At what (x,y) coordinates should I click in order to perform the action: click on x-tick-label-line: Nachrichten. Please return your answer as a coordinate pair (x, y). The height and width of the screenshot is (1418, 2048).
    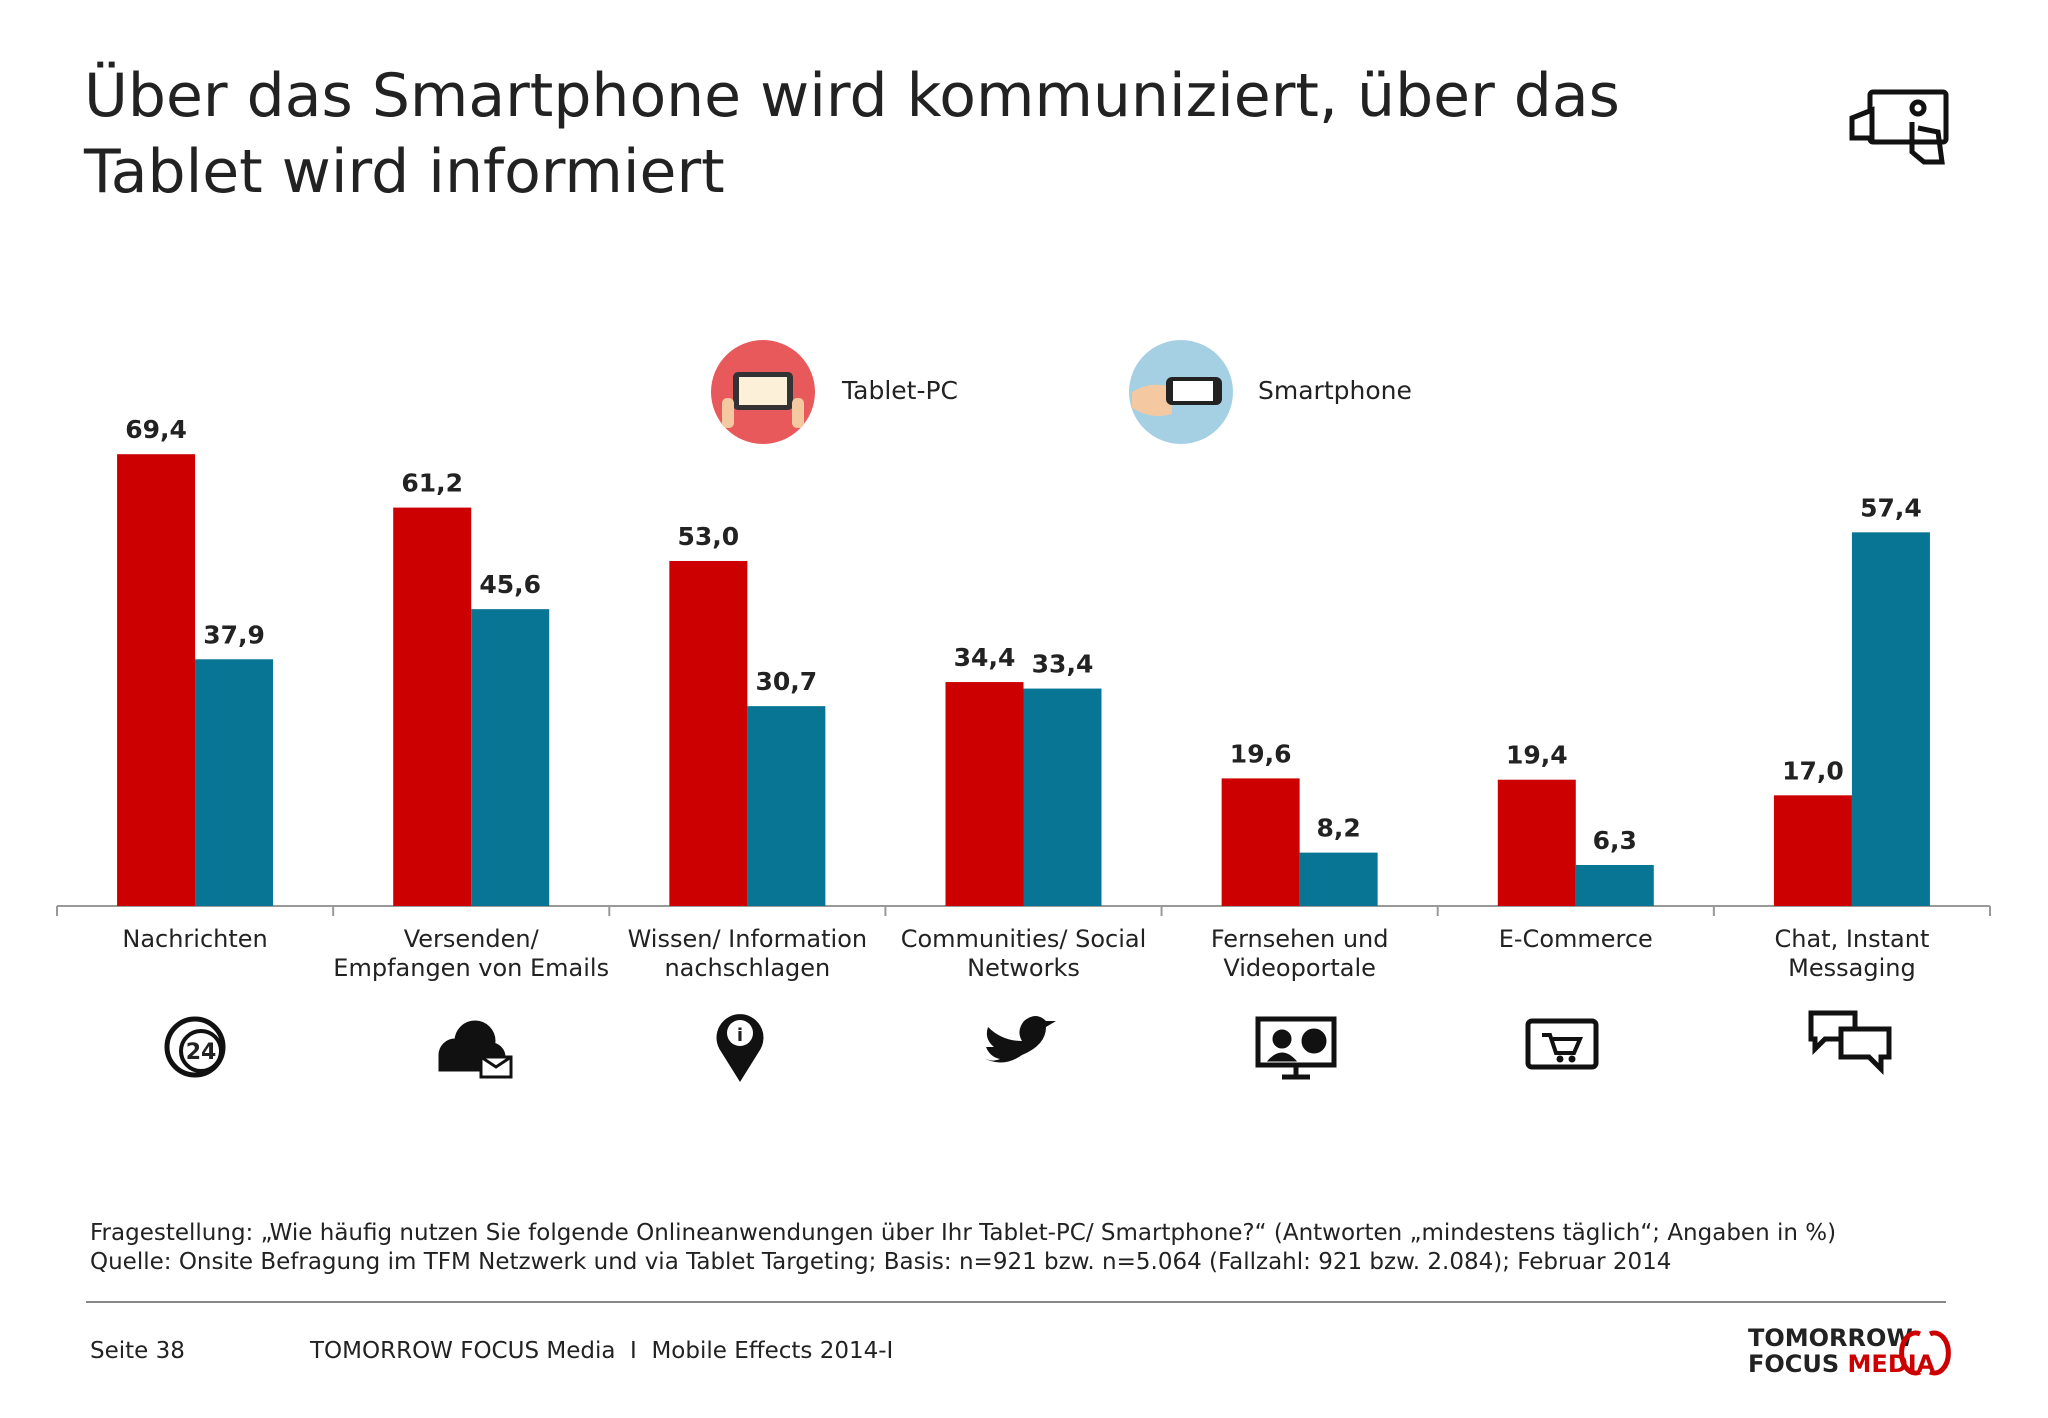
    Looking at the image, I should click on (194, 939).